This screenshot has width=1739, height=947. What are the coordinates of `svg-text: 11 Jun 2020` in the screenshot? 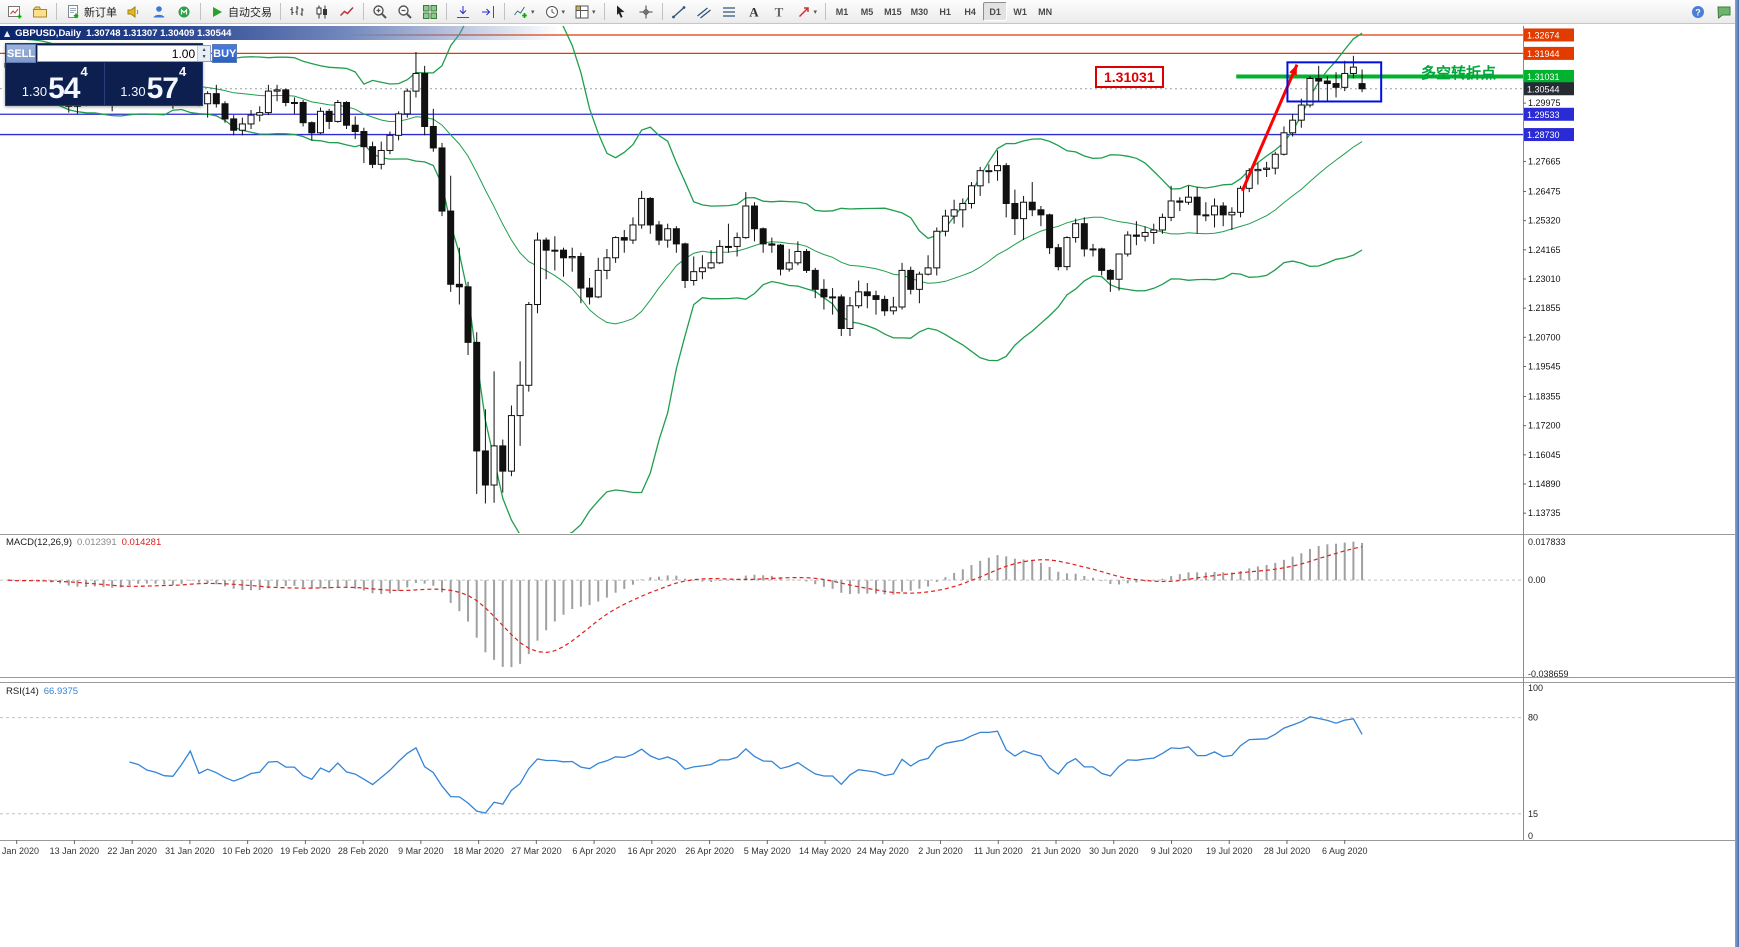 It's located at (998, 851).